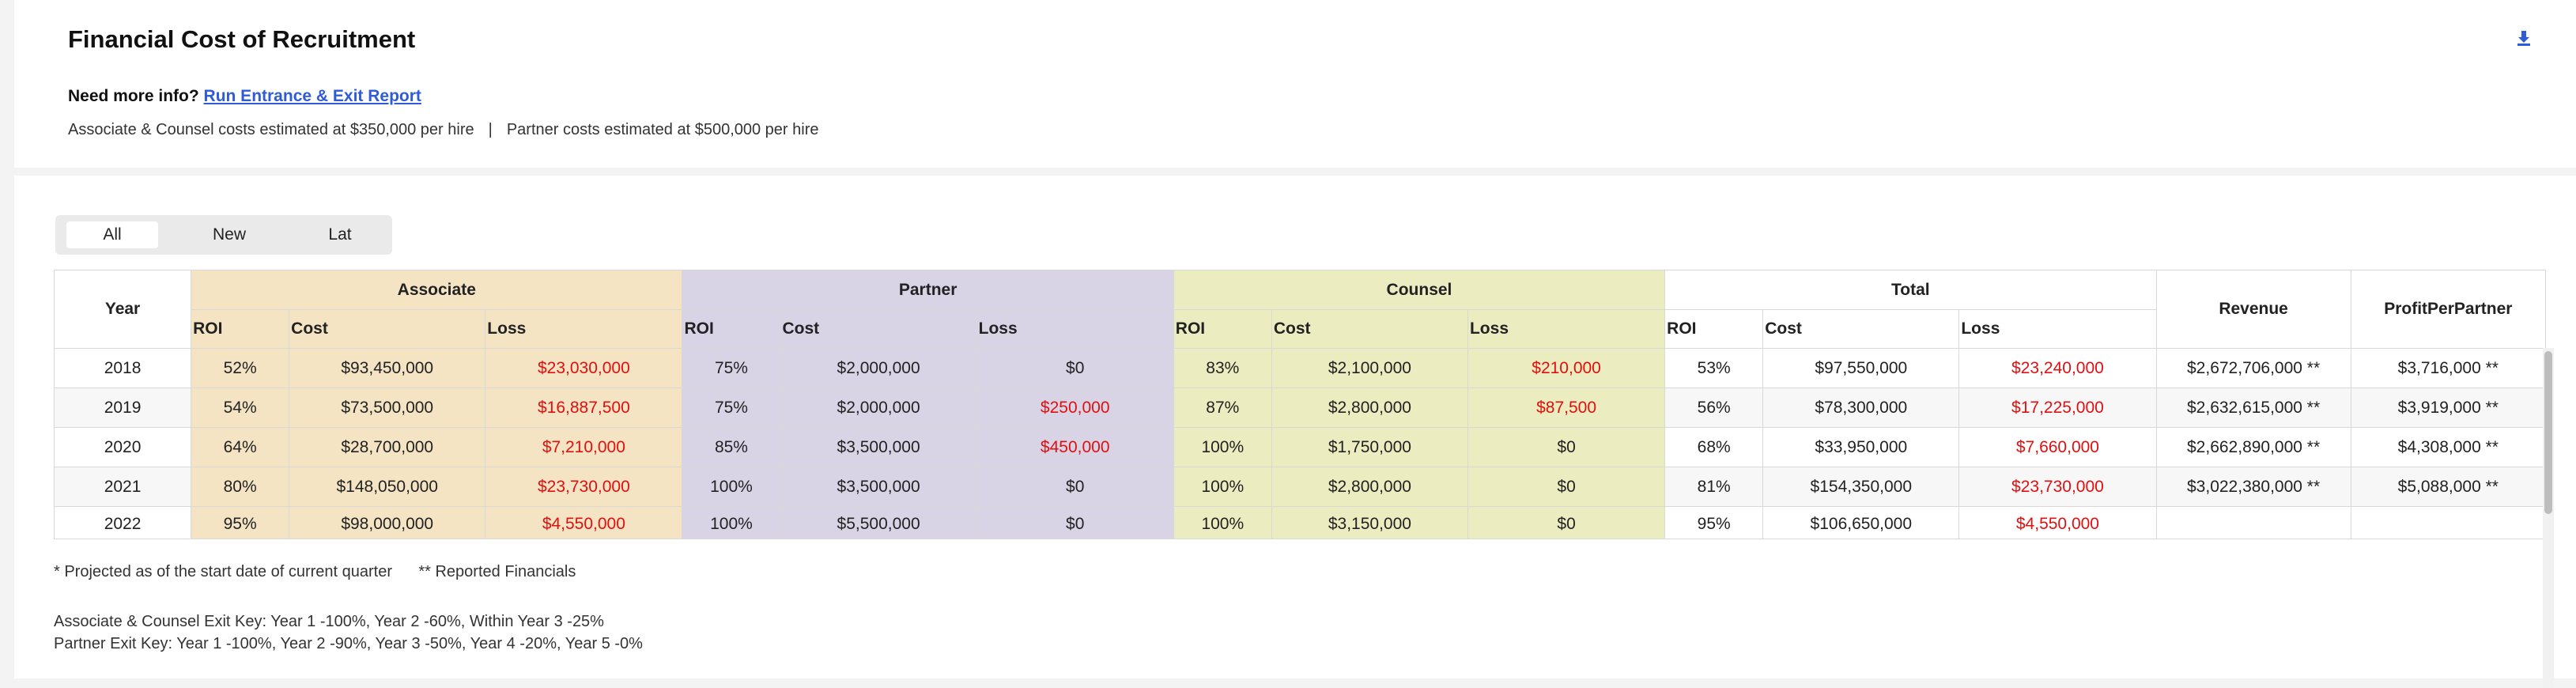  What do you see at coordinates (731, 447) in the screenshot?
I see `cell-p-roi: 85%` at bounding box center [731, 447].